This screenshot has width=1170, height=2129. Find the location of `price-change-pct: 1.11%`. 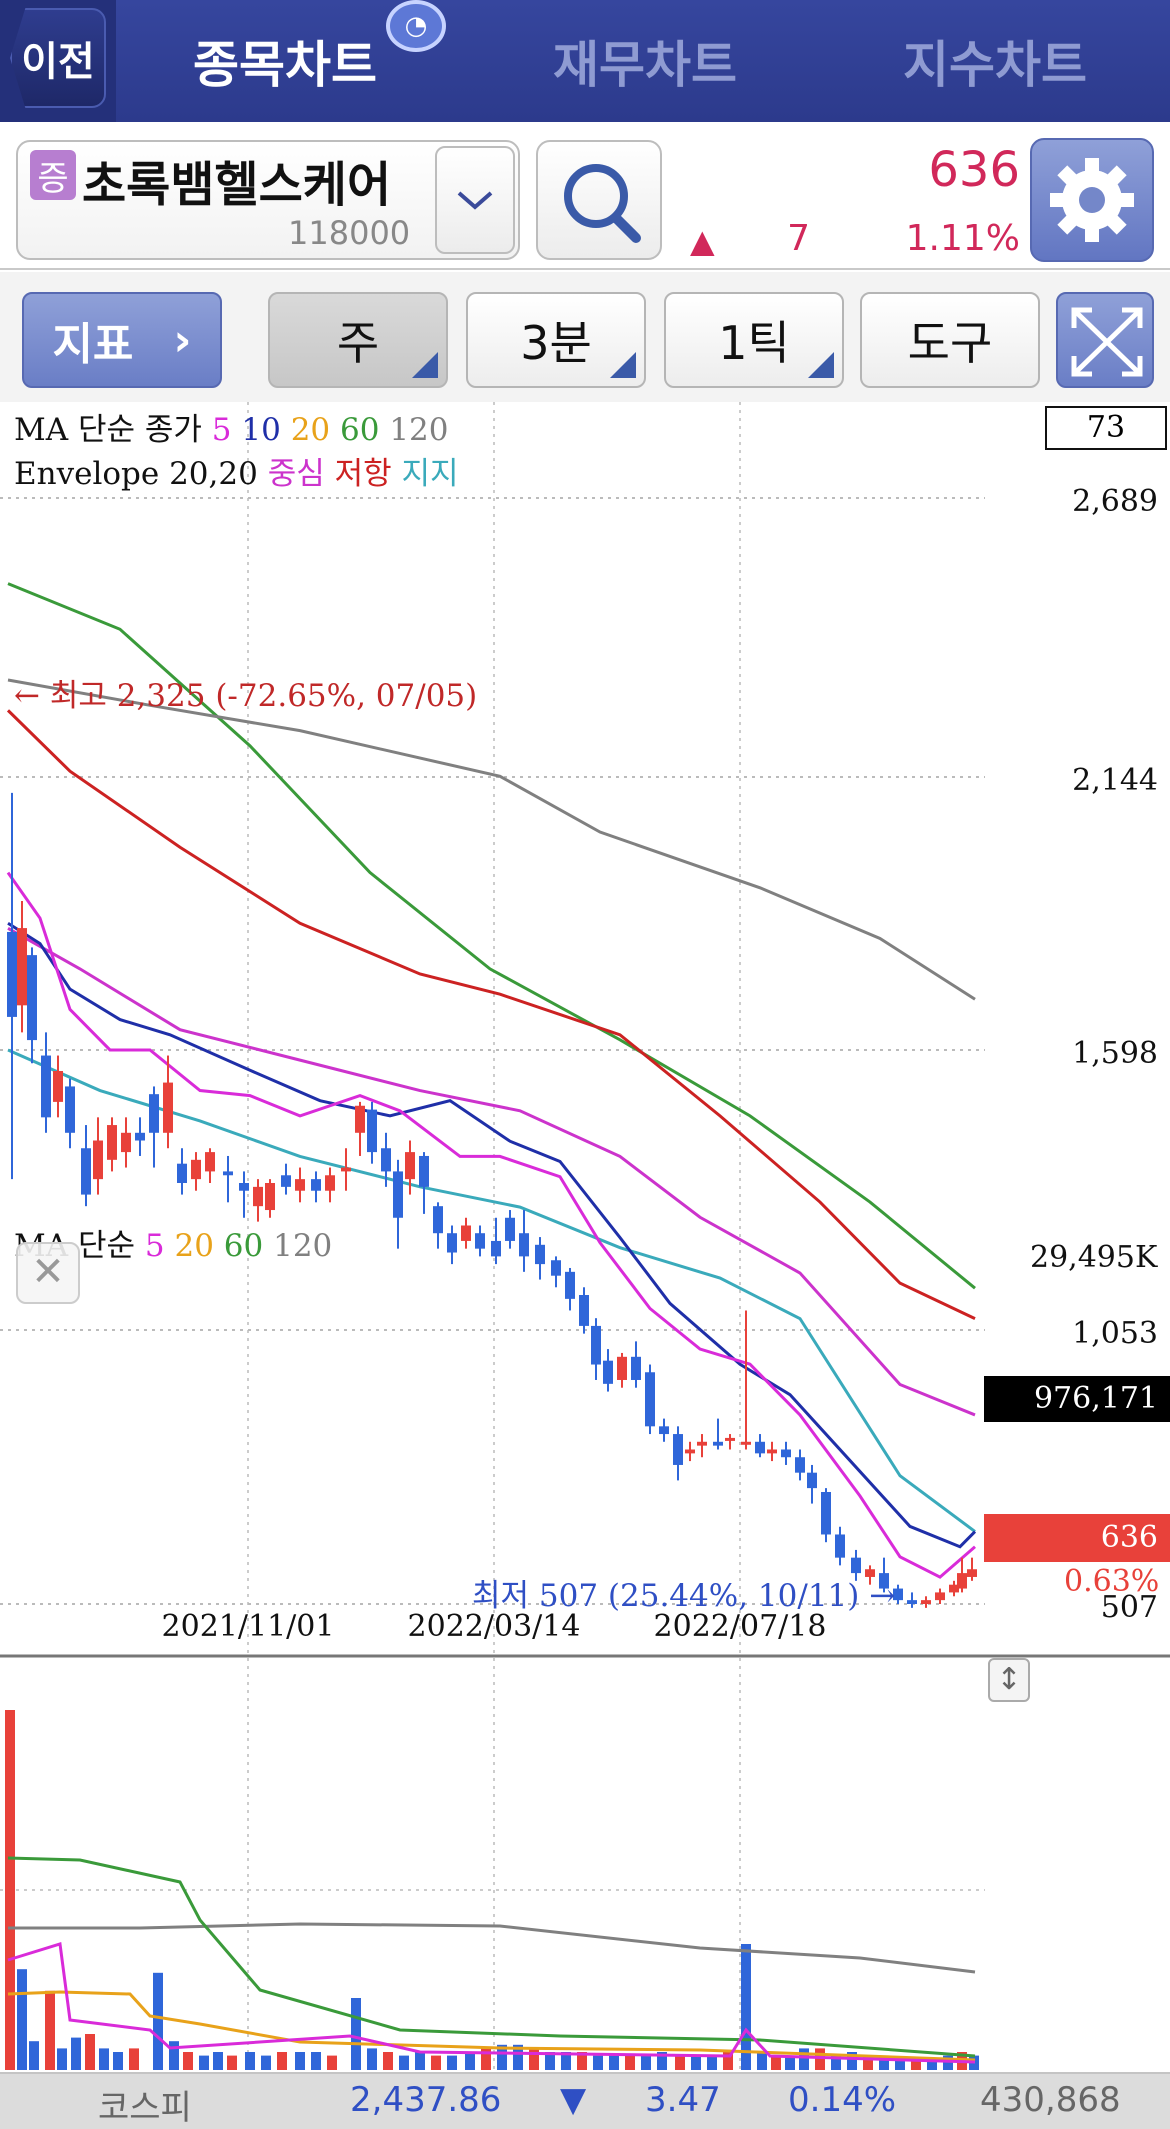

price-change-pct: 1.11% is located at coordinates (962, 238).